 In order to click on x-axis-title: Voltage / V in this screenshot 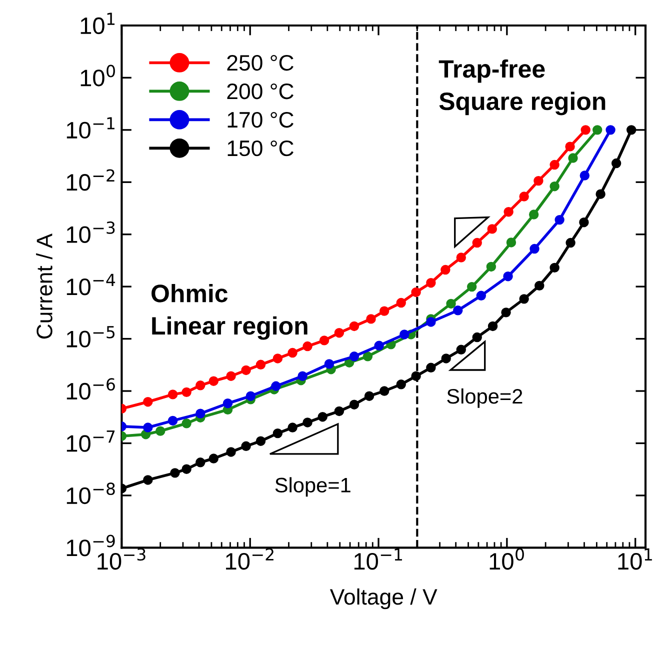, I will do `click(384, 599)`.